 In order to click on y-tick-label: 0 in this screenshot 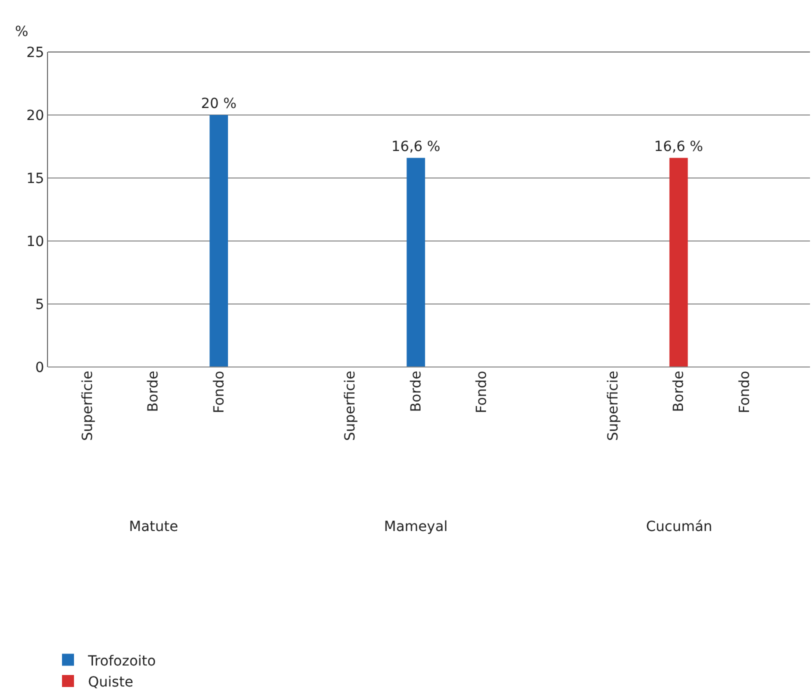, I will do `click(39, 368)`.